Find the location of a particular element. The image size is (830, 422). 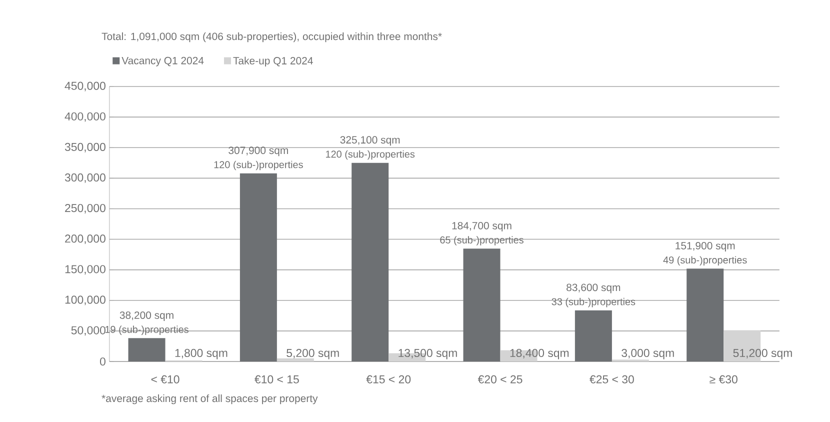

chart-subtitle: Total: 1,091,000 sqm (406 sub-properties), occupied within three months* is located at coordinates (272, 37).